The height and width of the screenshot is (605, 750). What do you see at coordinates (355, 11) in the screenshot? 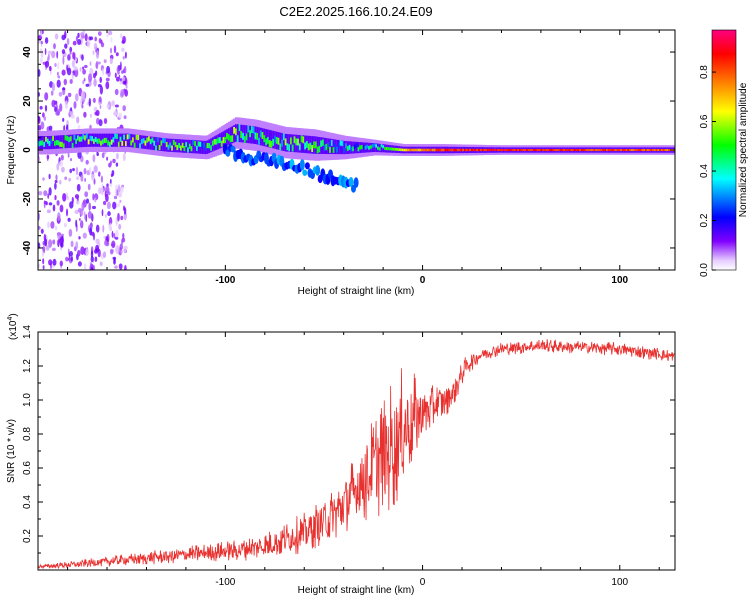
I see `figure-title: C2E2.2025.166.10.24.E09` at bounding box center [355, 11].